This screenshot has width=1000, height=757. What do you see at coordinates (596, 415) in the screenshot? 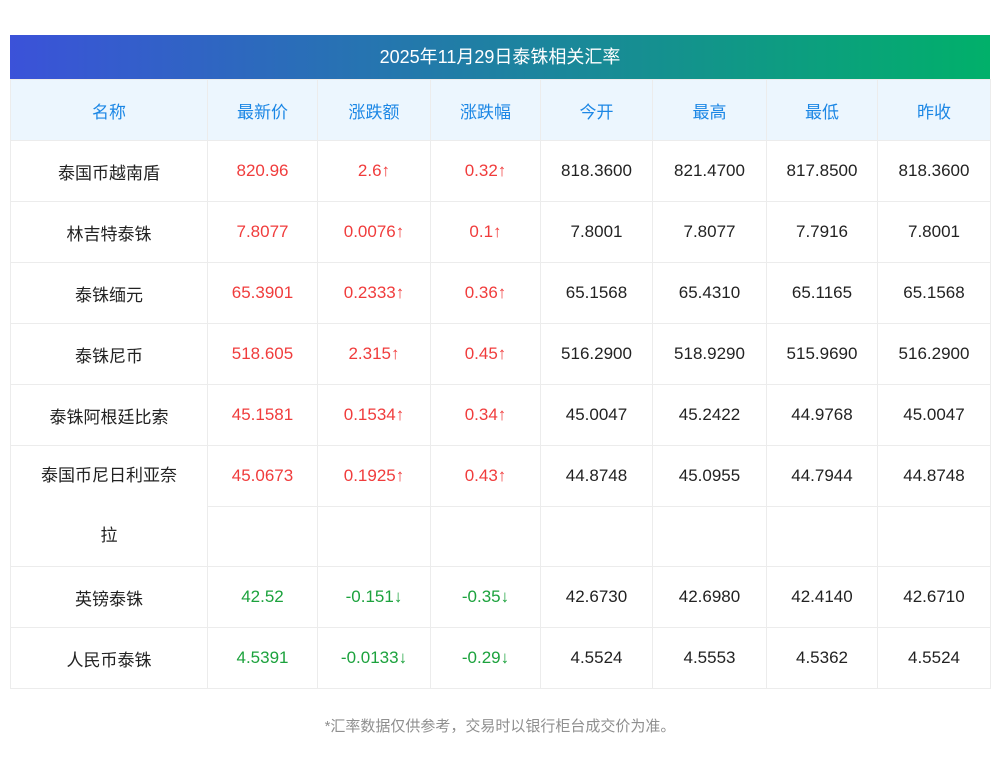
I see `open-price: 45.0047` at bounding box center [596, 415].